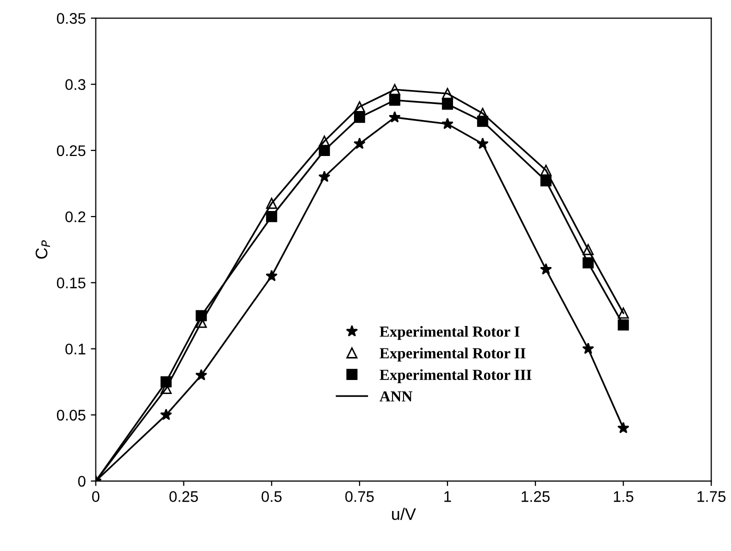 The height and width of the screenshot is (551, 731). I want to click on x-tick-label: 1.25, so click(536, 496).